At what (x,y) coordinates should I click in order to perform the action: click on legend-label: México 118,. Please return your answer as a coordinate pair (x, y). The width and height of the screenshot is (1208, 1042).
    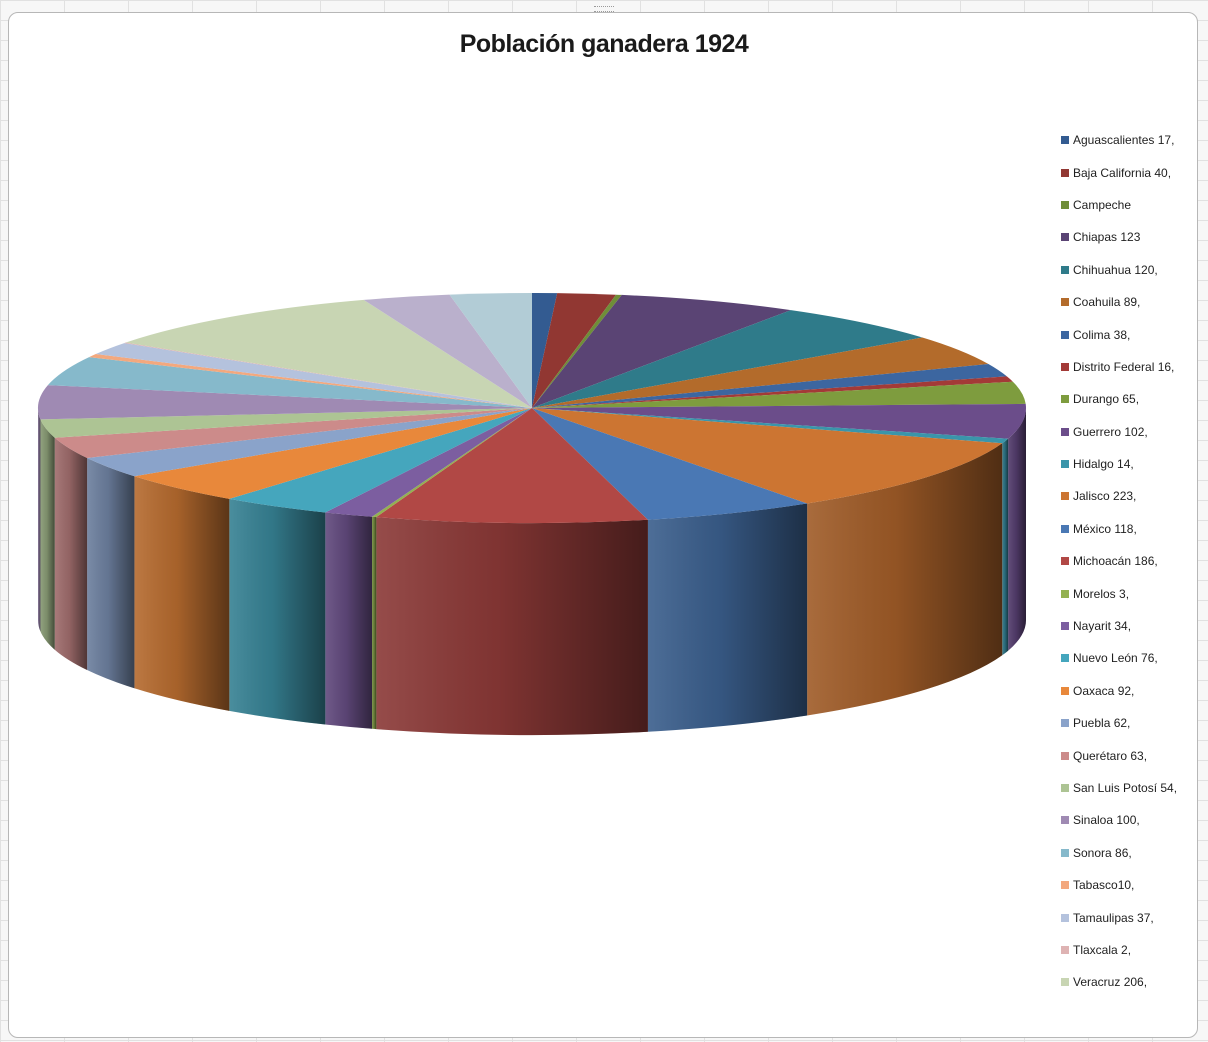
    Looking at the image, I should click on (1105, 528).